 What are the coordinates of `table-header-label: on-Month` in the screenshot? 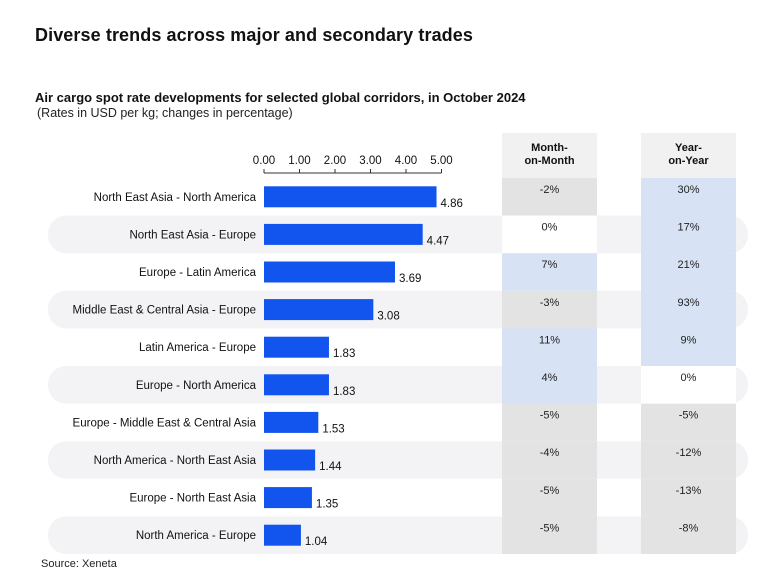 It's located at (549, 161).